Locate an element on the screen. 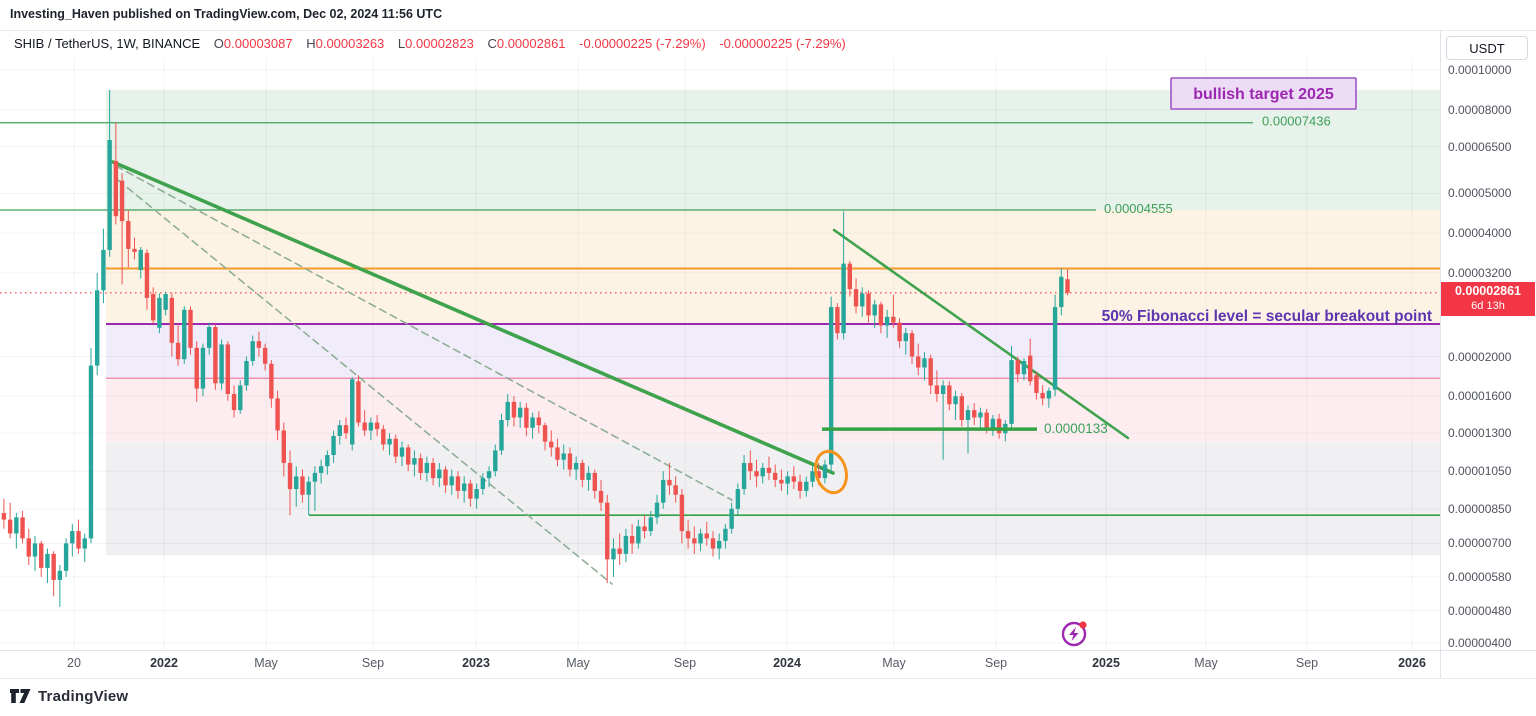 This screenshot has width=1536, height=716. widget-bottom-border is located at coordinates (768, 678).